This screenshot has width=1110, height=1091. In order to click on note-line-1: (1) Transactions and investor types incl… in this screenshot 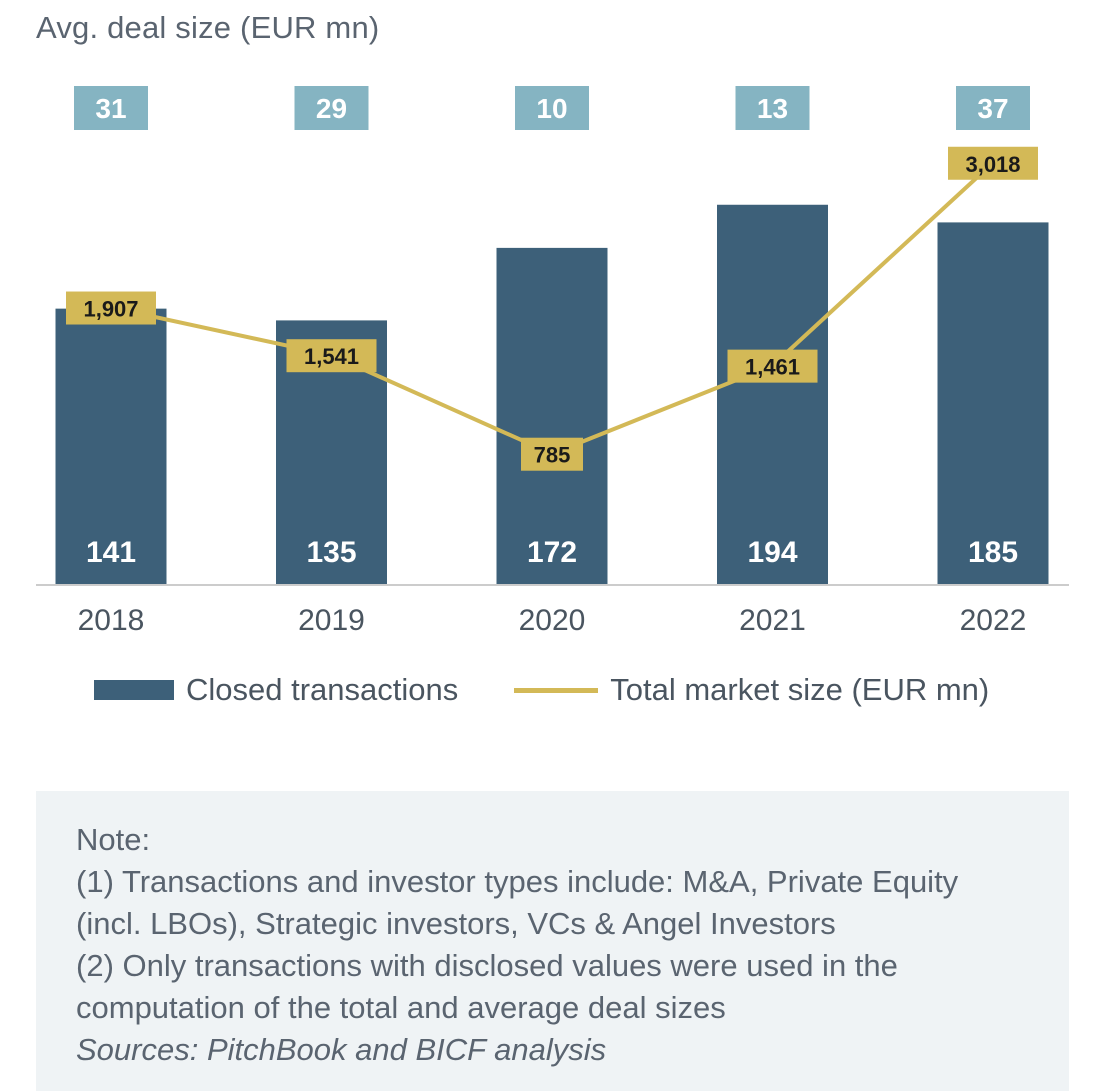, I will do `click(517, 881)`.